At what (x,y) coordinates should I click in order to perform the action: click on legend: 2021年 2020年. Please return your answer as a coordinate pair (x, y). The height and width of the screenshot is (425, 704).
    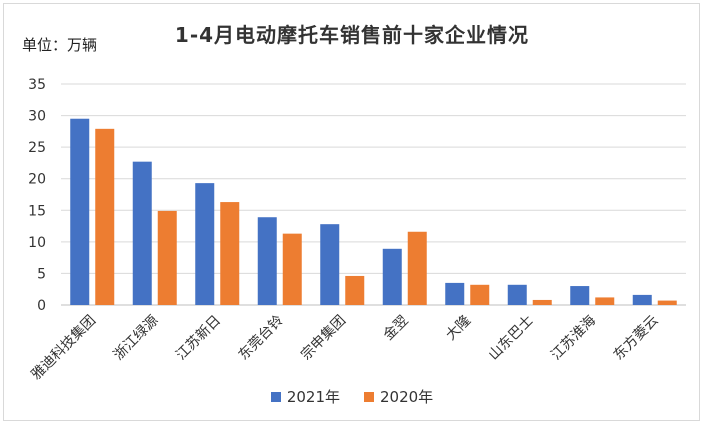
    Looking at the image, I should click on (352, 396).